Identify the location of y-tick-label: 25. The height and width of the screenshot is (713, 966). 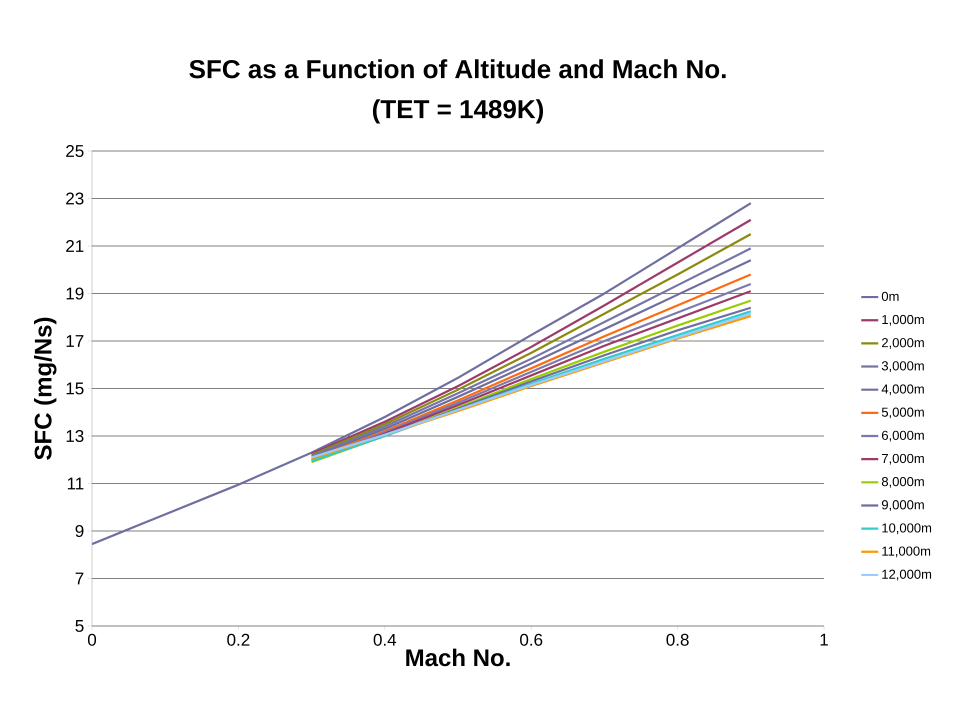
(75, 151).